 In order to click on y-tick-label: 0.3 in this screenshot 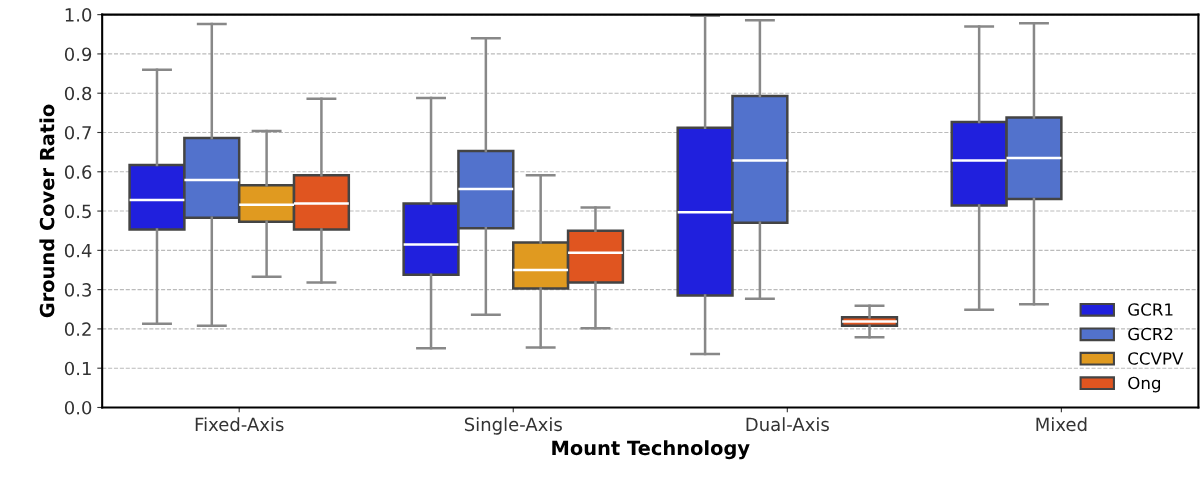, I will do `click(77, 290)`.